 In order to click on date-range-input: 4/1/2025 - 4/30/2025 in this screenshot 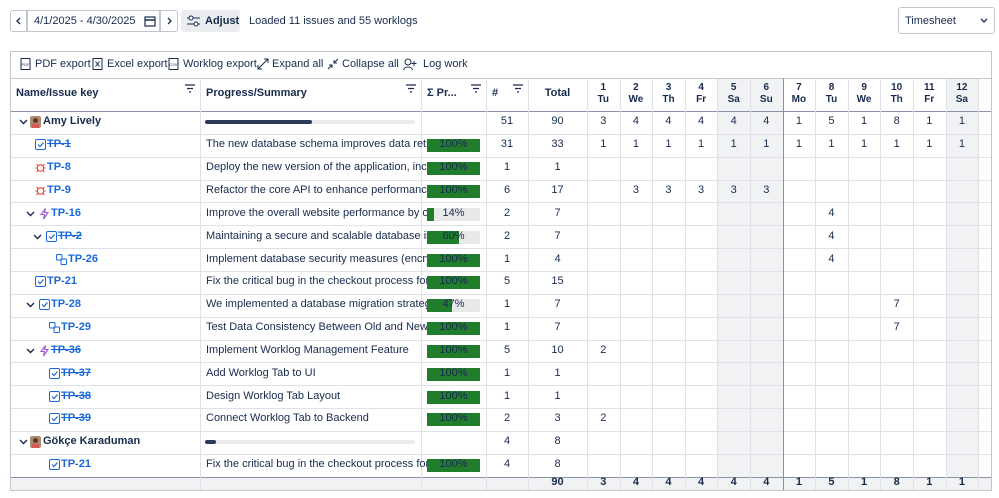, I will do `click(93, 21)`.